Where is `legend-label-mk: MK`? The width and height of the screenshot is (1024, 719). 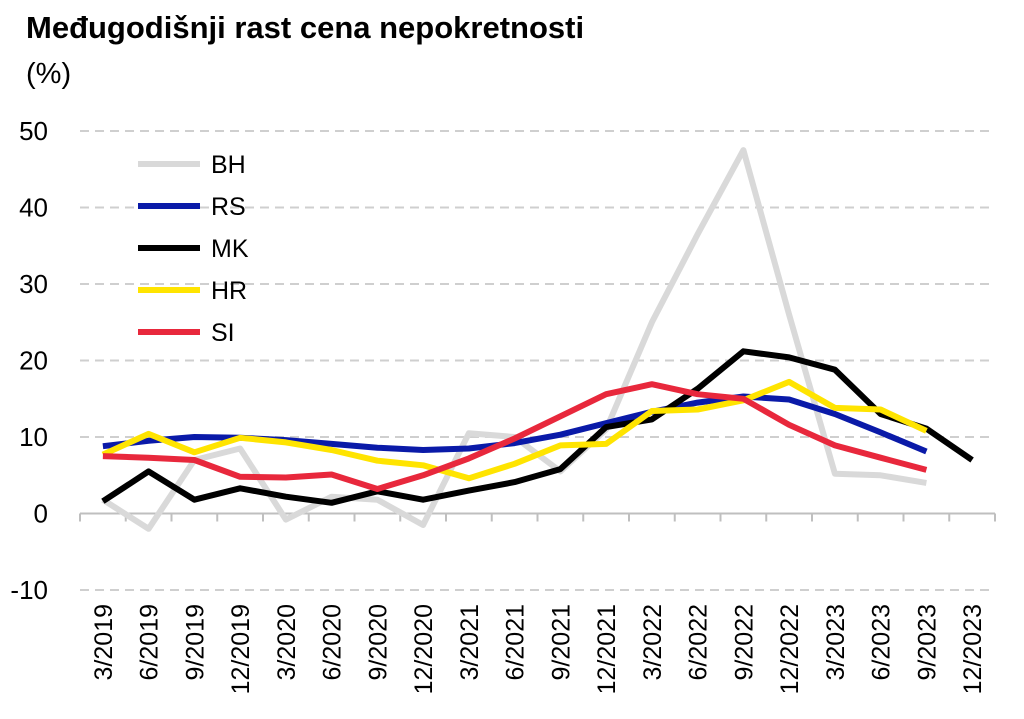 legend-label-mk: MK is located at coordinates (230, 249).